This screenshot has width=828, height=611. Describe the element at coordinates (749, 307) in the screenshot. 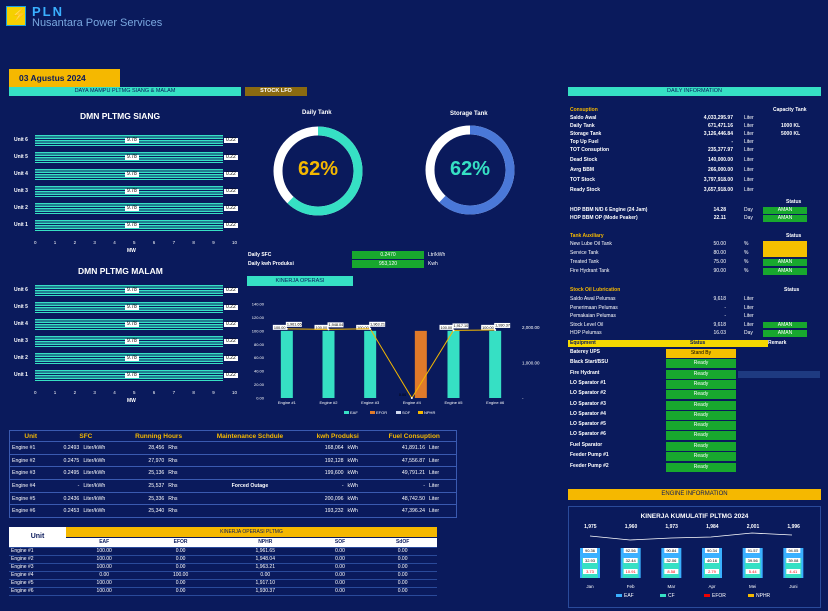

I see `lub-unit: Liter` at that location.